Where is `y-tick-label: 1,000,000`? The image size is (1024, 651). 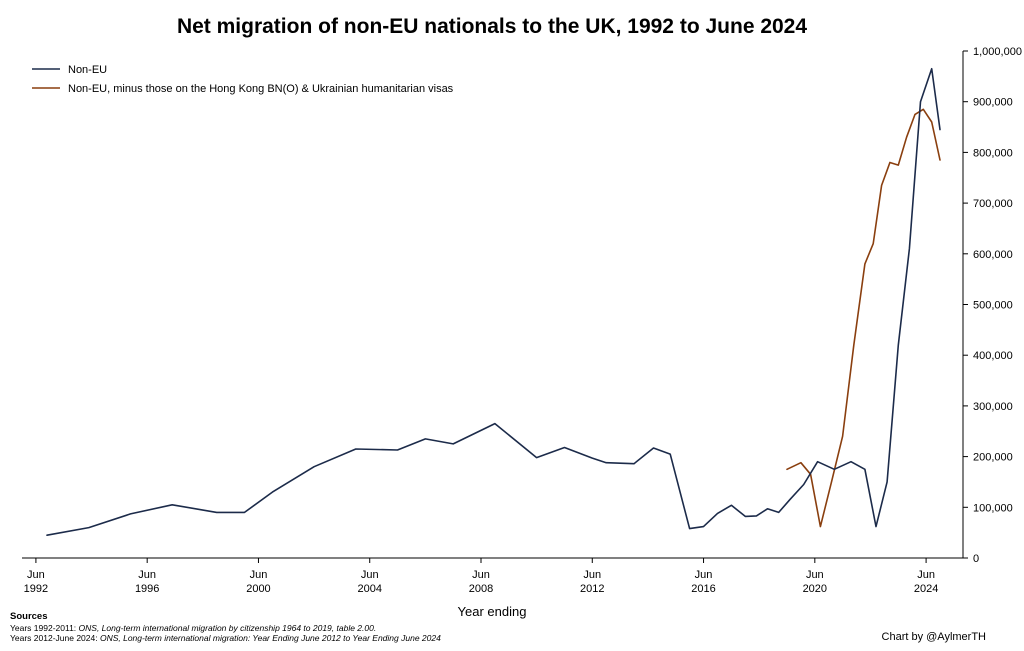 y-tick-label: 1,000,000 is located at coordinates (997, 52).